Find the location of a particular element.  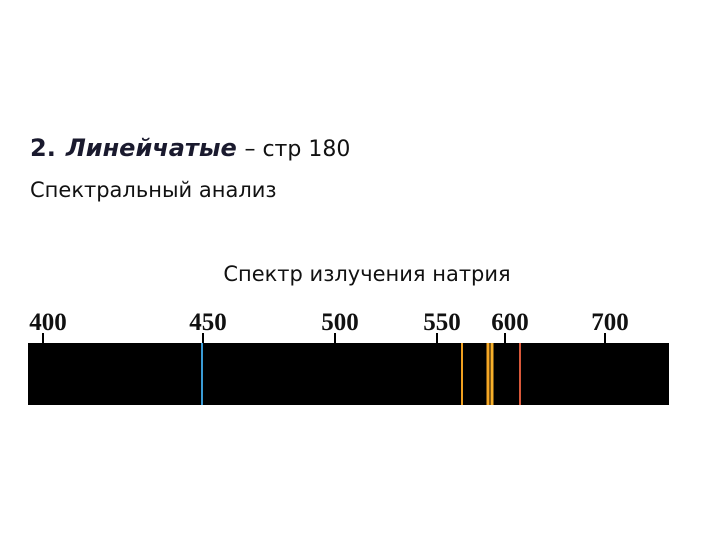

spectrum-band is located at coordinates (348, 374).